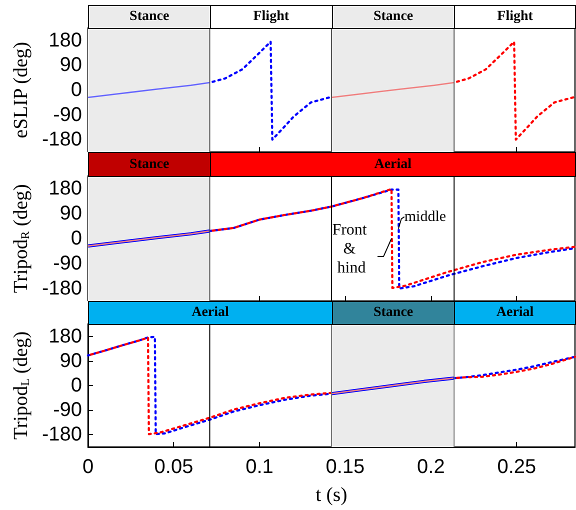 The width and height of the screenshot is (576, 510). I want to click on y-axis-title: TripodL (deg), so click(21, 385).